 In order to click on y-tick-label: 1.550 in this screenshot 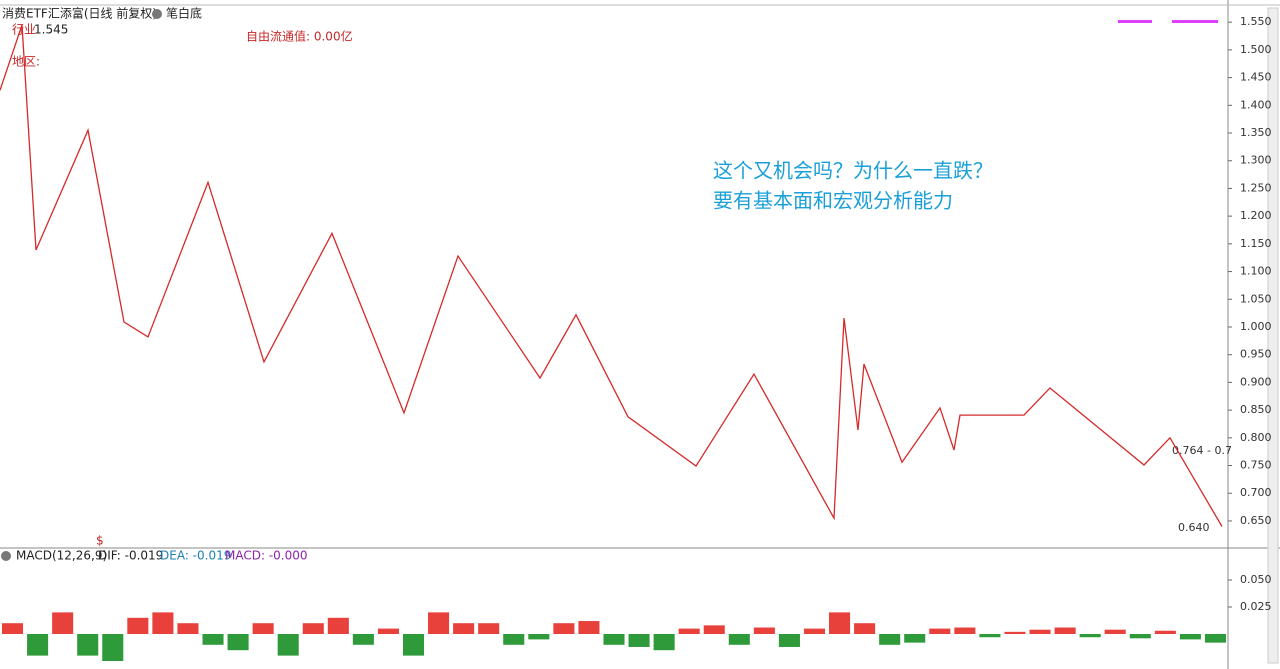, I will do `click(1256, 21)`.